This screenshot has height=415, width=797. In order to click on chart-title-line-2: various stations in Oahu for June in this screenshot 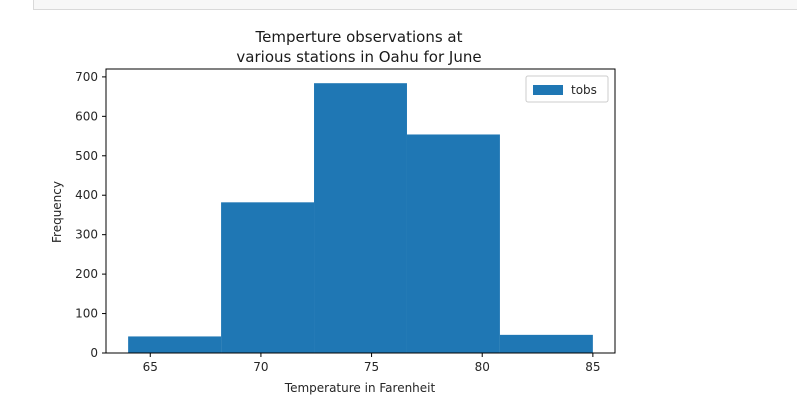, I will do `click(358, 57)`.